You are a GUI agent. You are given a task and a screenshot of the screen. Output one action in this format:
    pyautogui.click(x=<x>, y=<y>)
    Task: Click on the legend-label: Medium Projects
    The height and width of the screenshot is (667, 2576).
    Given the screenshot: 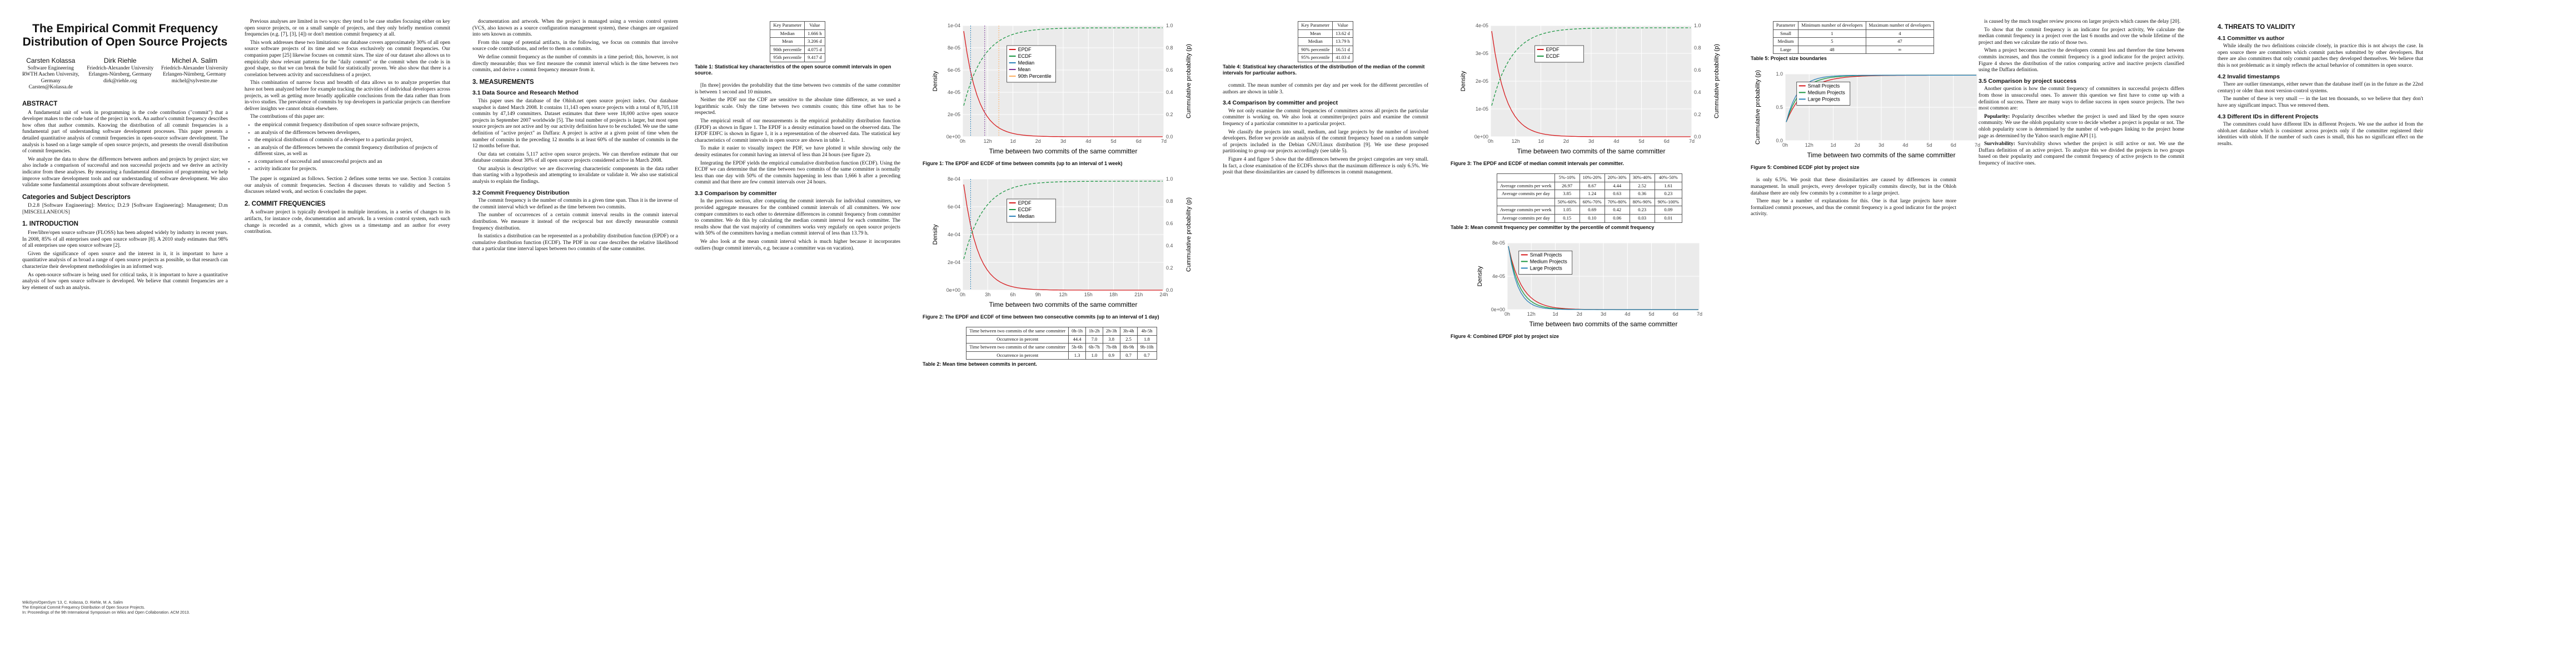 What is the action you would take?
    pyautogui.click(x=1827, y=93)
    